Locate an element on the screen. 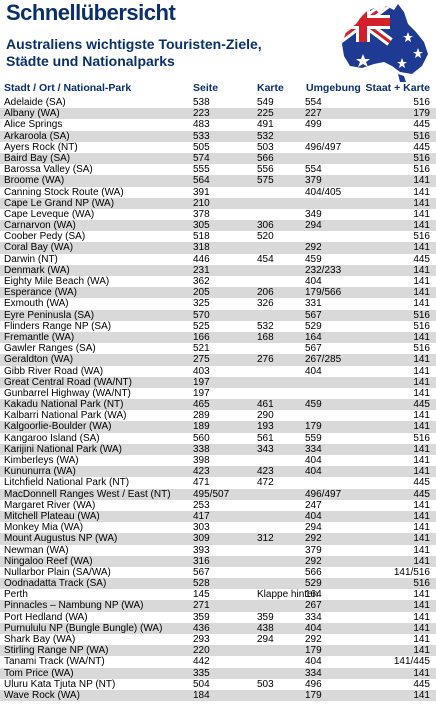  table-row: Exmouth (WA) 325 326 331 141 is located at coordinates (218, 303).